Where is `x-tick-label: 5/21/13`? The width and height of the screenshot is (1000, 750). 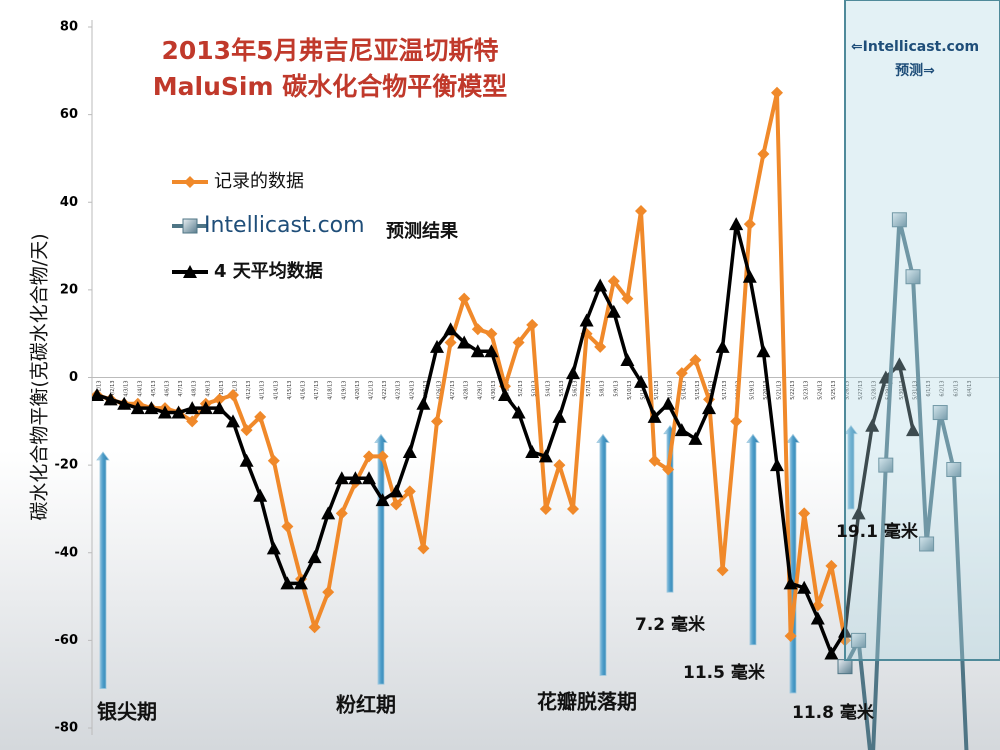 x-tick-label: 5/21/13 is located at coordinates (780, 390).